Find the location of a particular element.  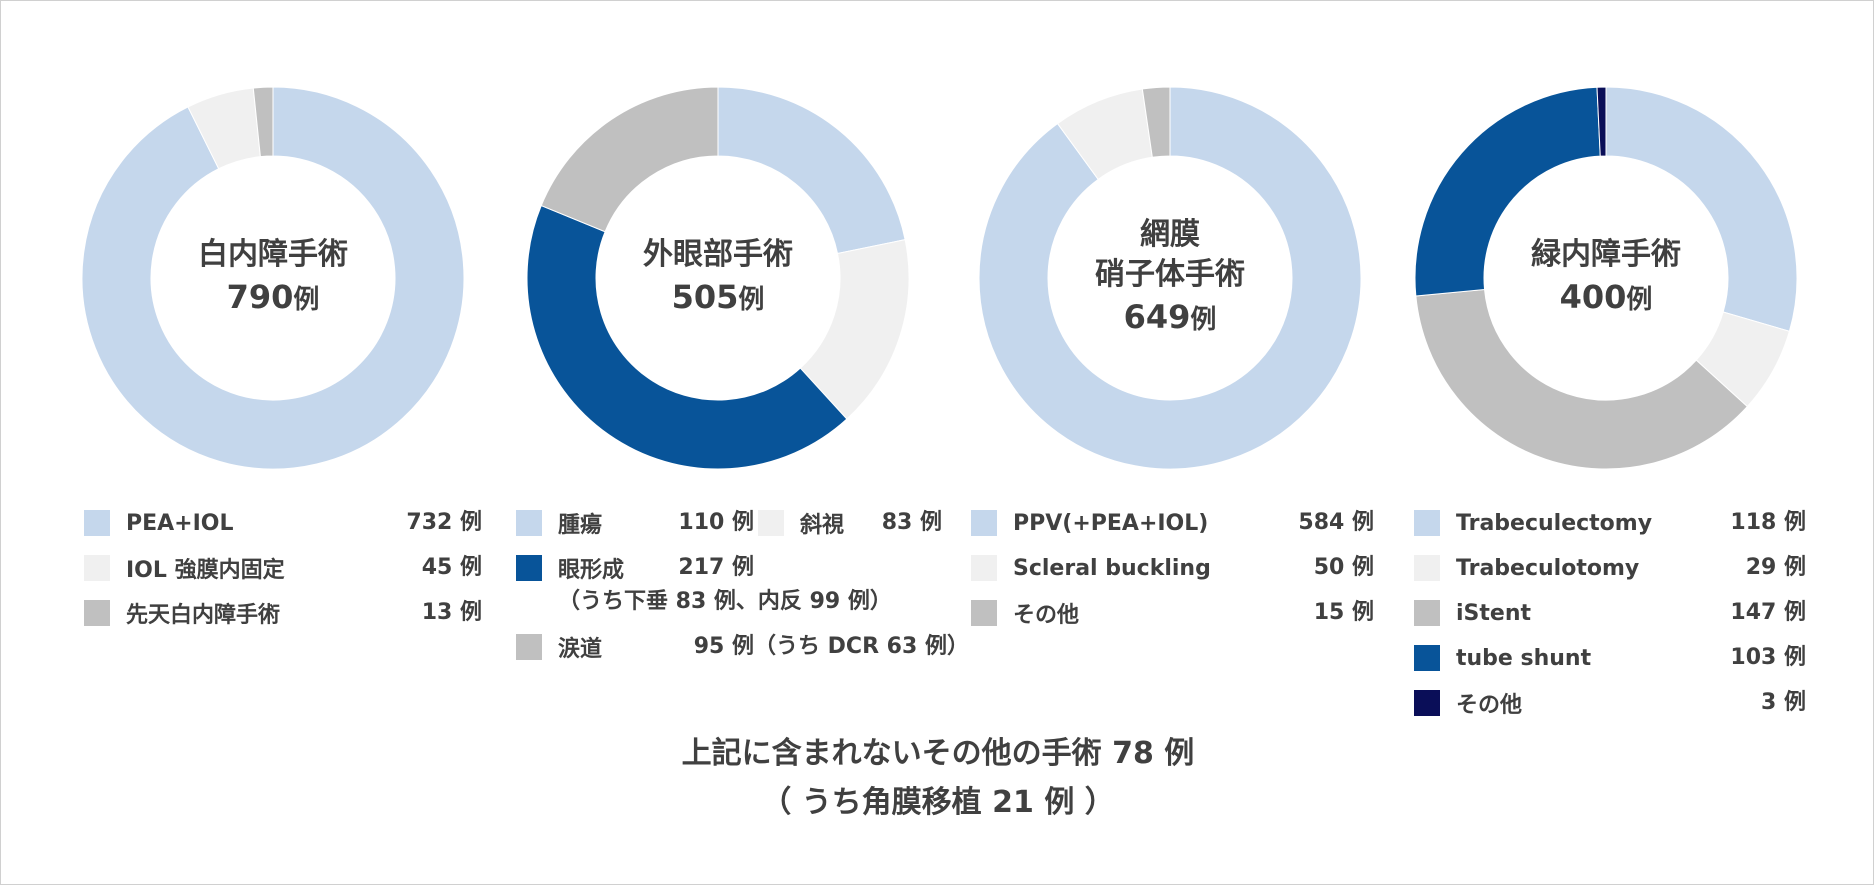

legend-value: 118 例 is located at coordinates (1768, 522).